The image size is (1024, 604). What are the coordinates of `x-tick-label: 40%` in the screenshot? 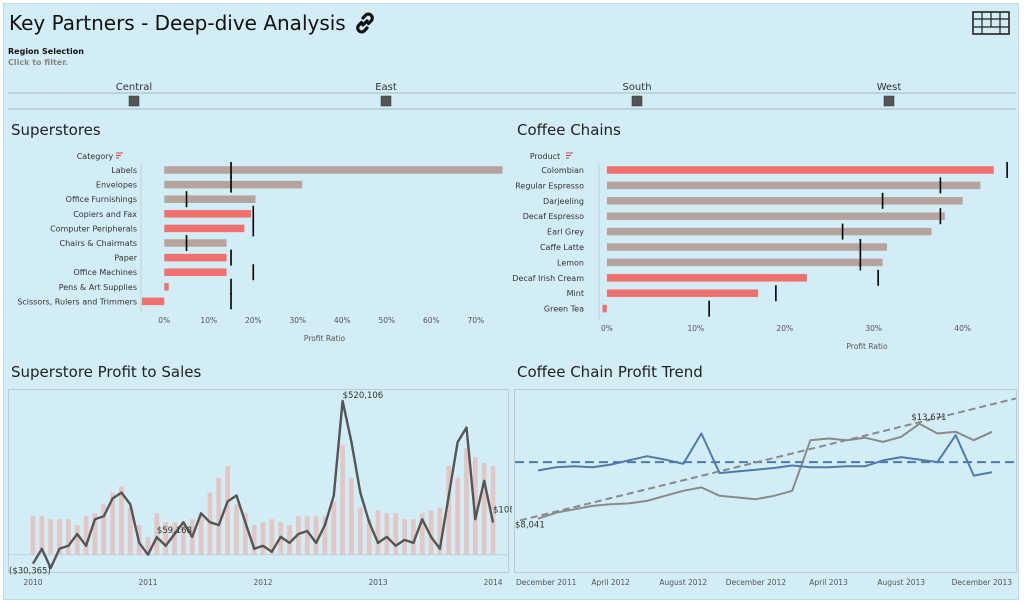 It's located at (962, 328).